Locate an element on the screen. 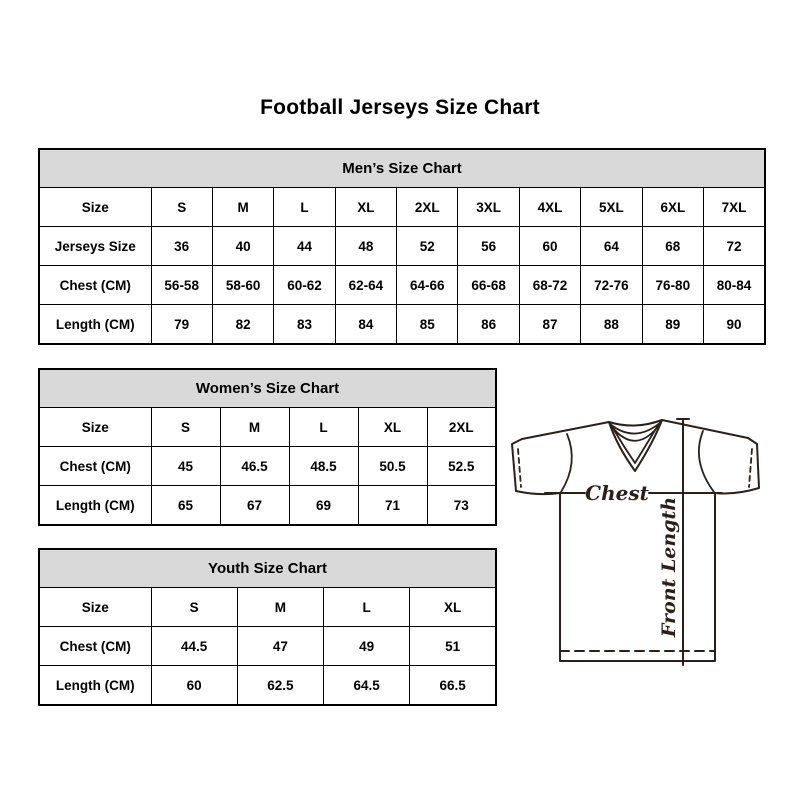  table-header-band-row: Men’s Size Chart is located at coordinates (402, 168).